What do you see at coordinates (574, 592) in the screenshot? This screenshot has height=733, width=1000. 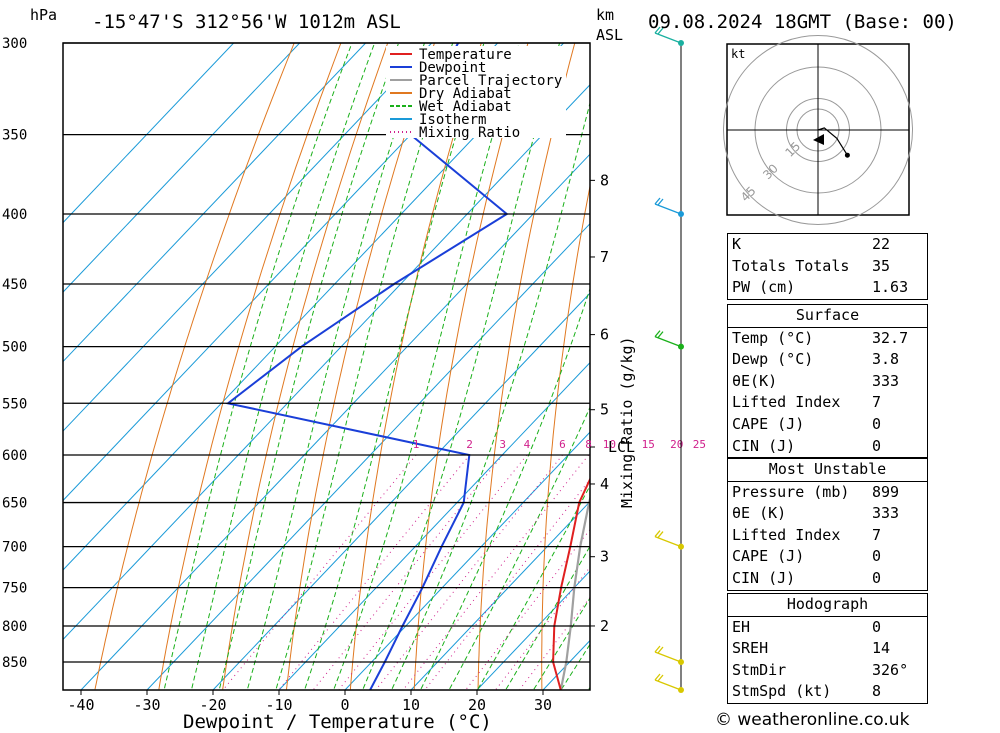 I see `parcel-trajectory-line` at bounding box center [574, 592].